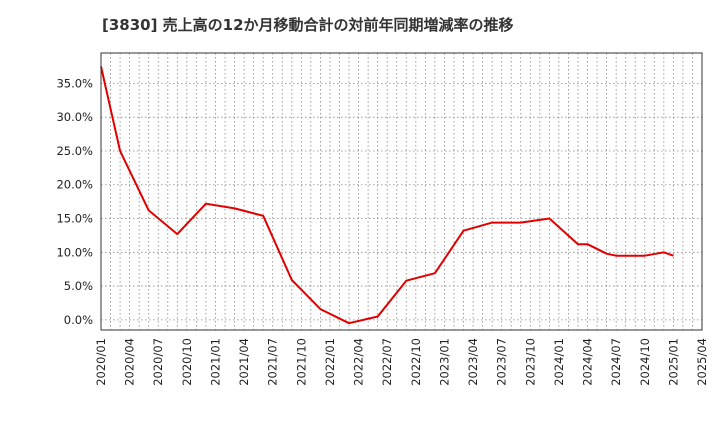  Describe the element at coordinates (416, 362) in the screenshot. I see `x-tick-label: 2022/10` at that location.